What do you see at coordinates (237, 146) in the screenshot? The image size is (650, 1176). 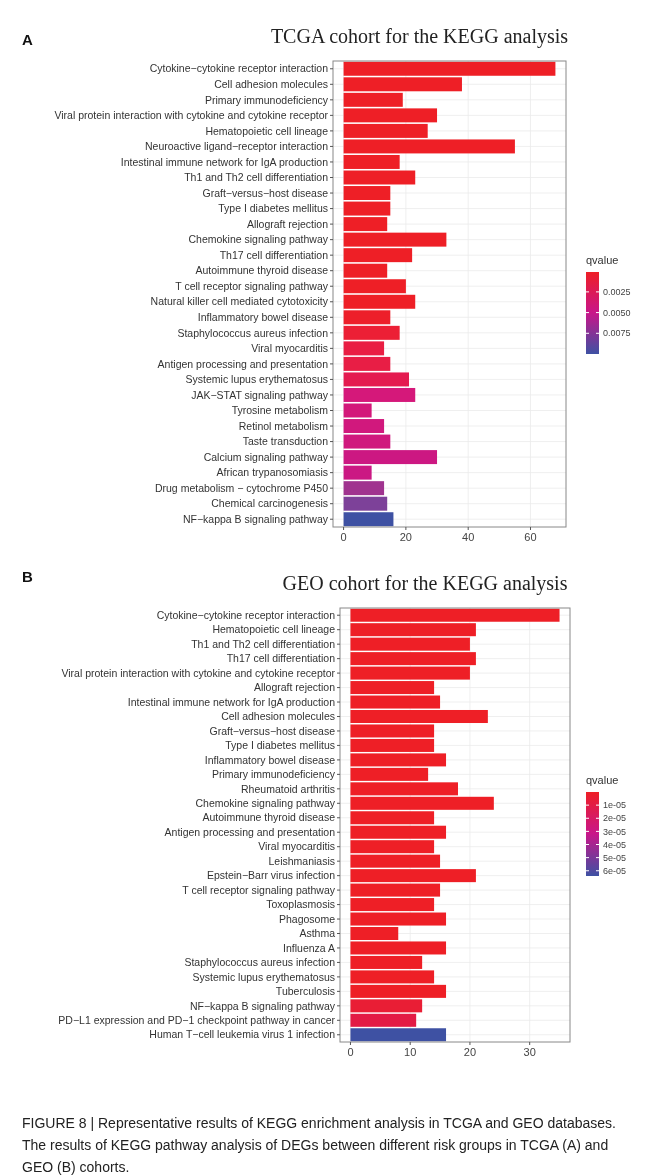 I see `y-tick-label: Neuroactive ligand−receptor interaction` at bounding box center [237, 146].